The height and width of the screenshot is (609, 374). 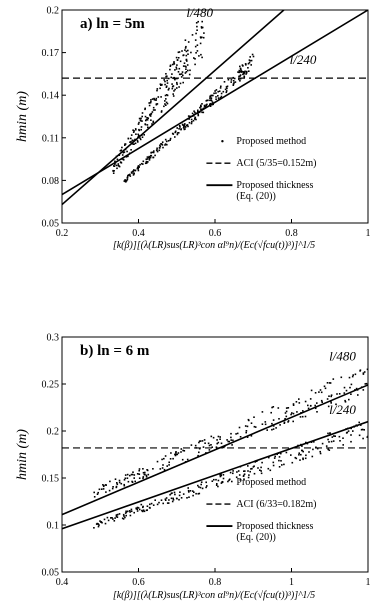 What do you see at coordinates (115, 351) in the screenshot?
I see `panel-label: b) ln = 6 m` at bounding box center [115, 351].